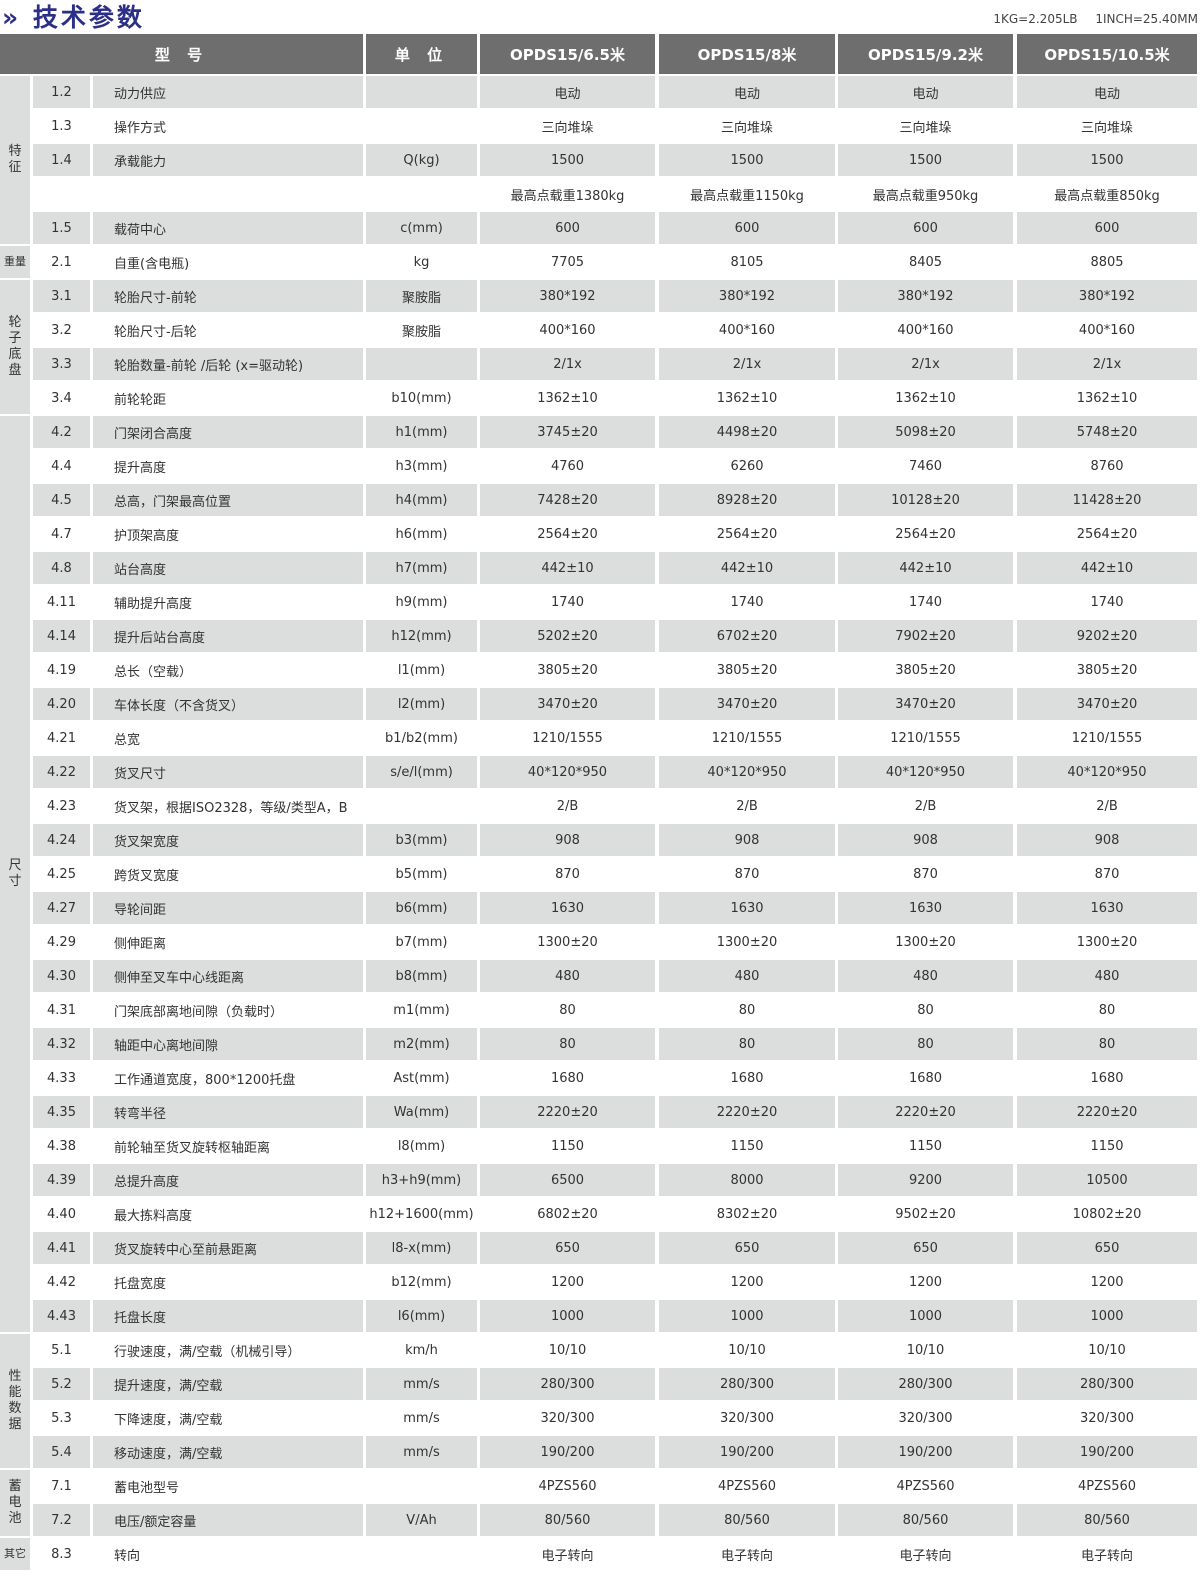  I want to click on row-num: 5.4, so click(61, 1452).